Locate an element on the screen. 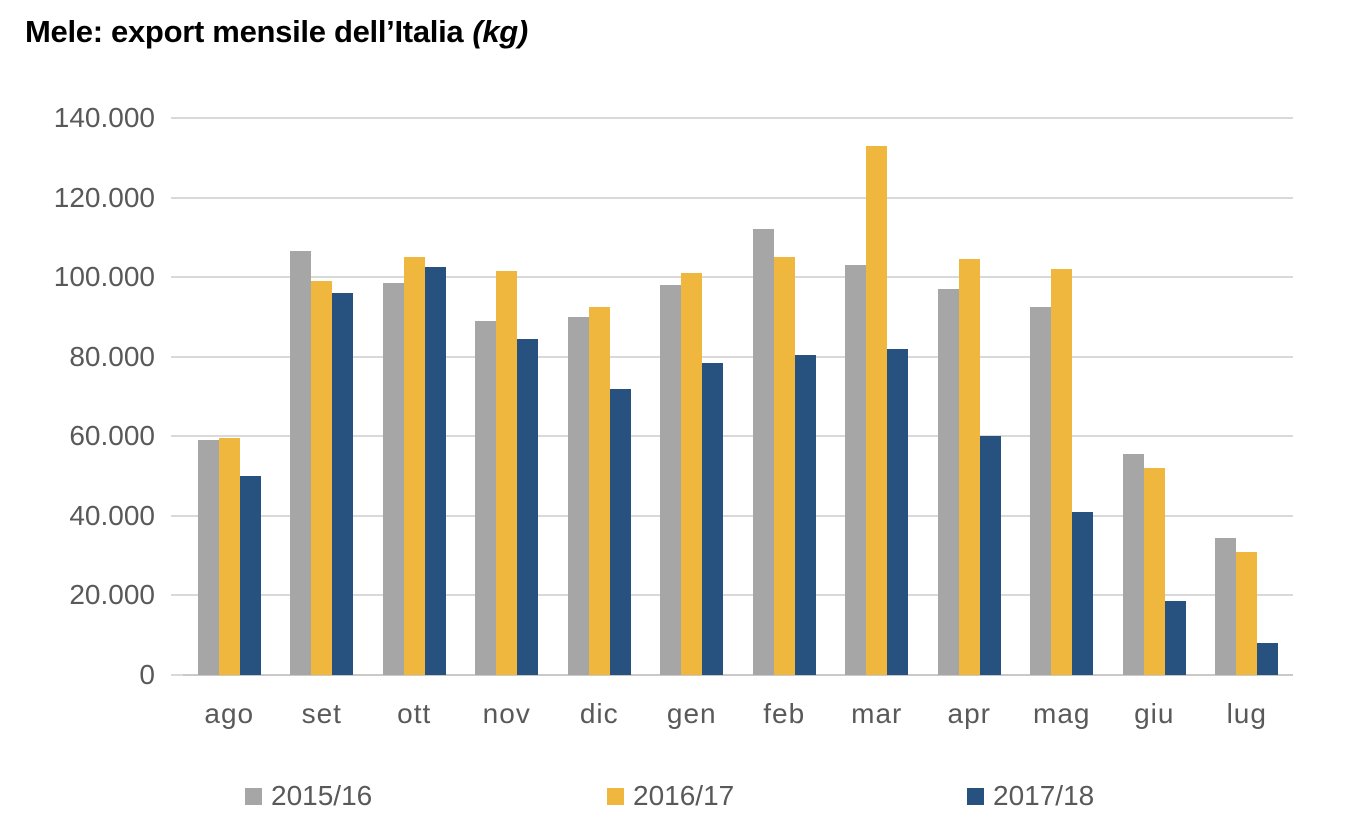 The height and width of the screenshot is (838, 1360). bar-2017-18-mar is located at coordinates (898, 511).